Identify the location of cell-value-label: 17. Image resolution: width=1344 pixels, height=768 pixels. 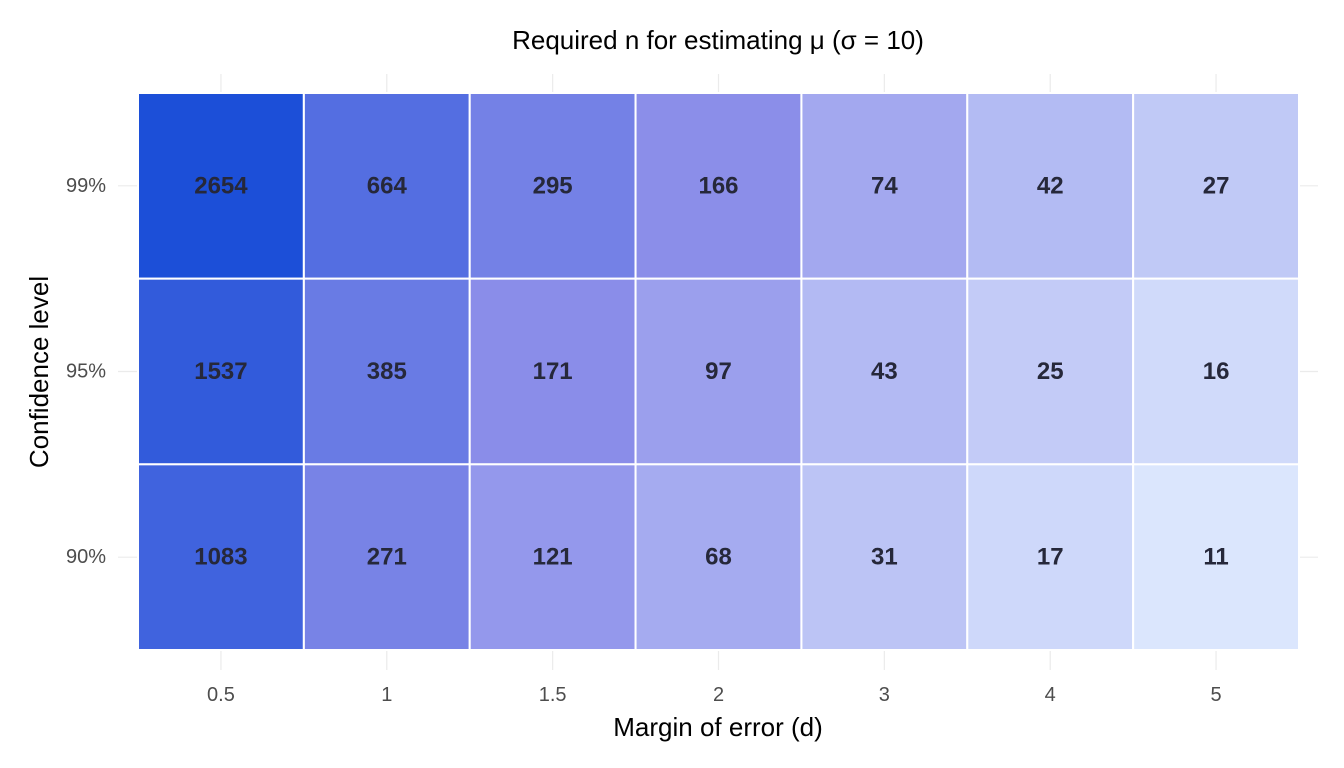
(1050, 557).